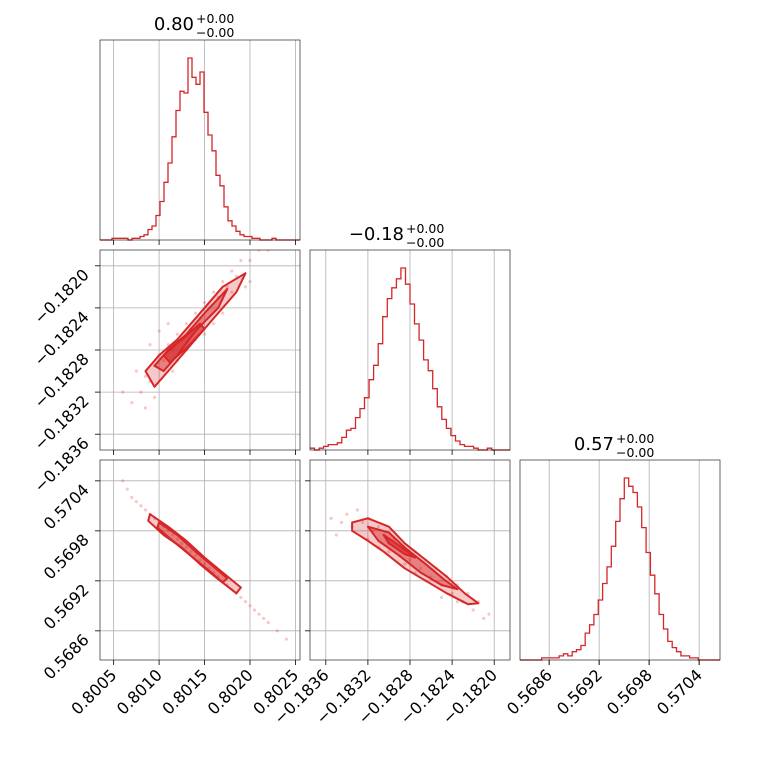 The image size is (760, 760). What do you see at coordinates (174, 24) in the screenshot?
I see `param-title-0: 0.80` at bounding box center [174, 24].